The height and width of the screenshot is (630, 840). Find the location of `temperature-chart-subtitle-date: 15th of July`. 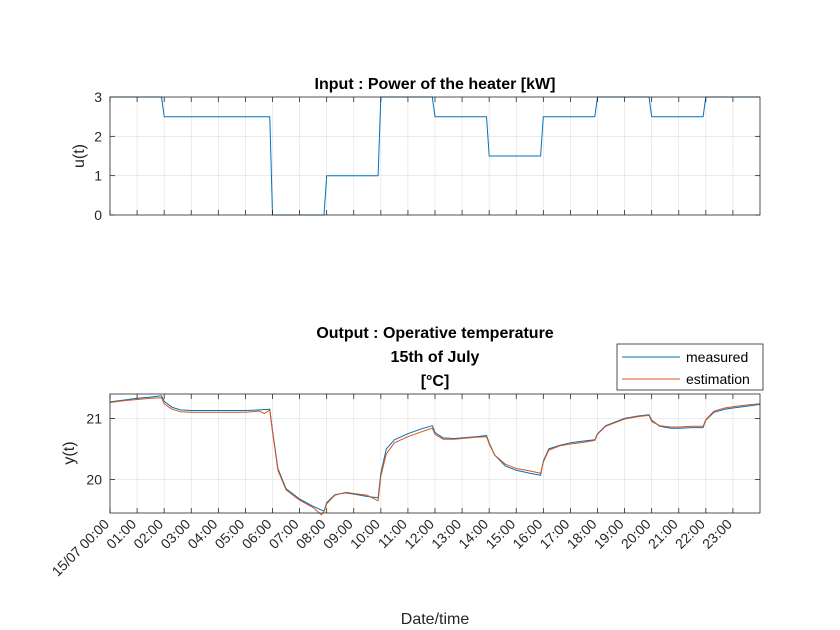

temperature-chart-subtitle-date: 15th of July is located at coordinates (435, 357).